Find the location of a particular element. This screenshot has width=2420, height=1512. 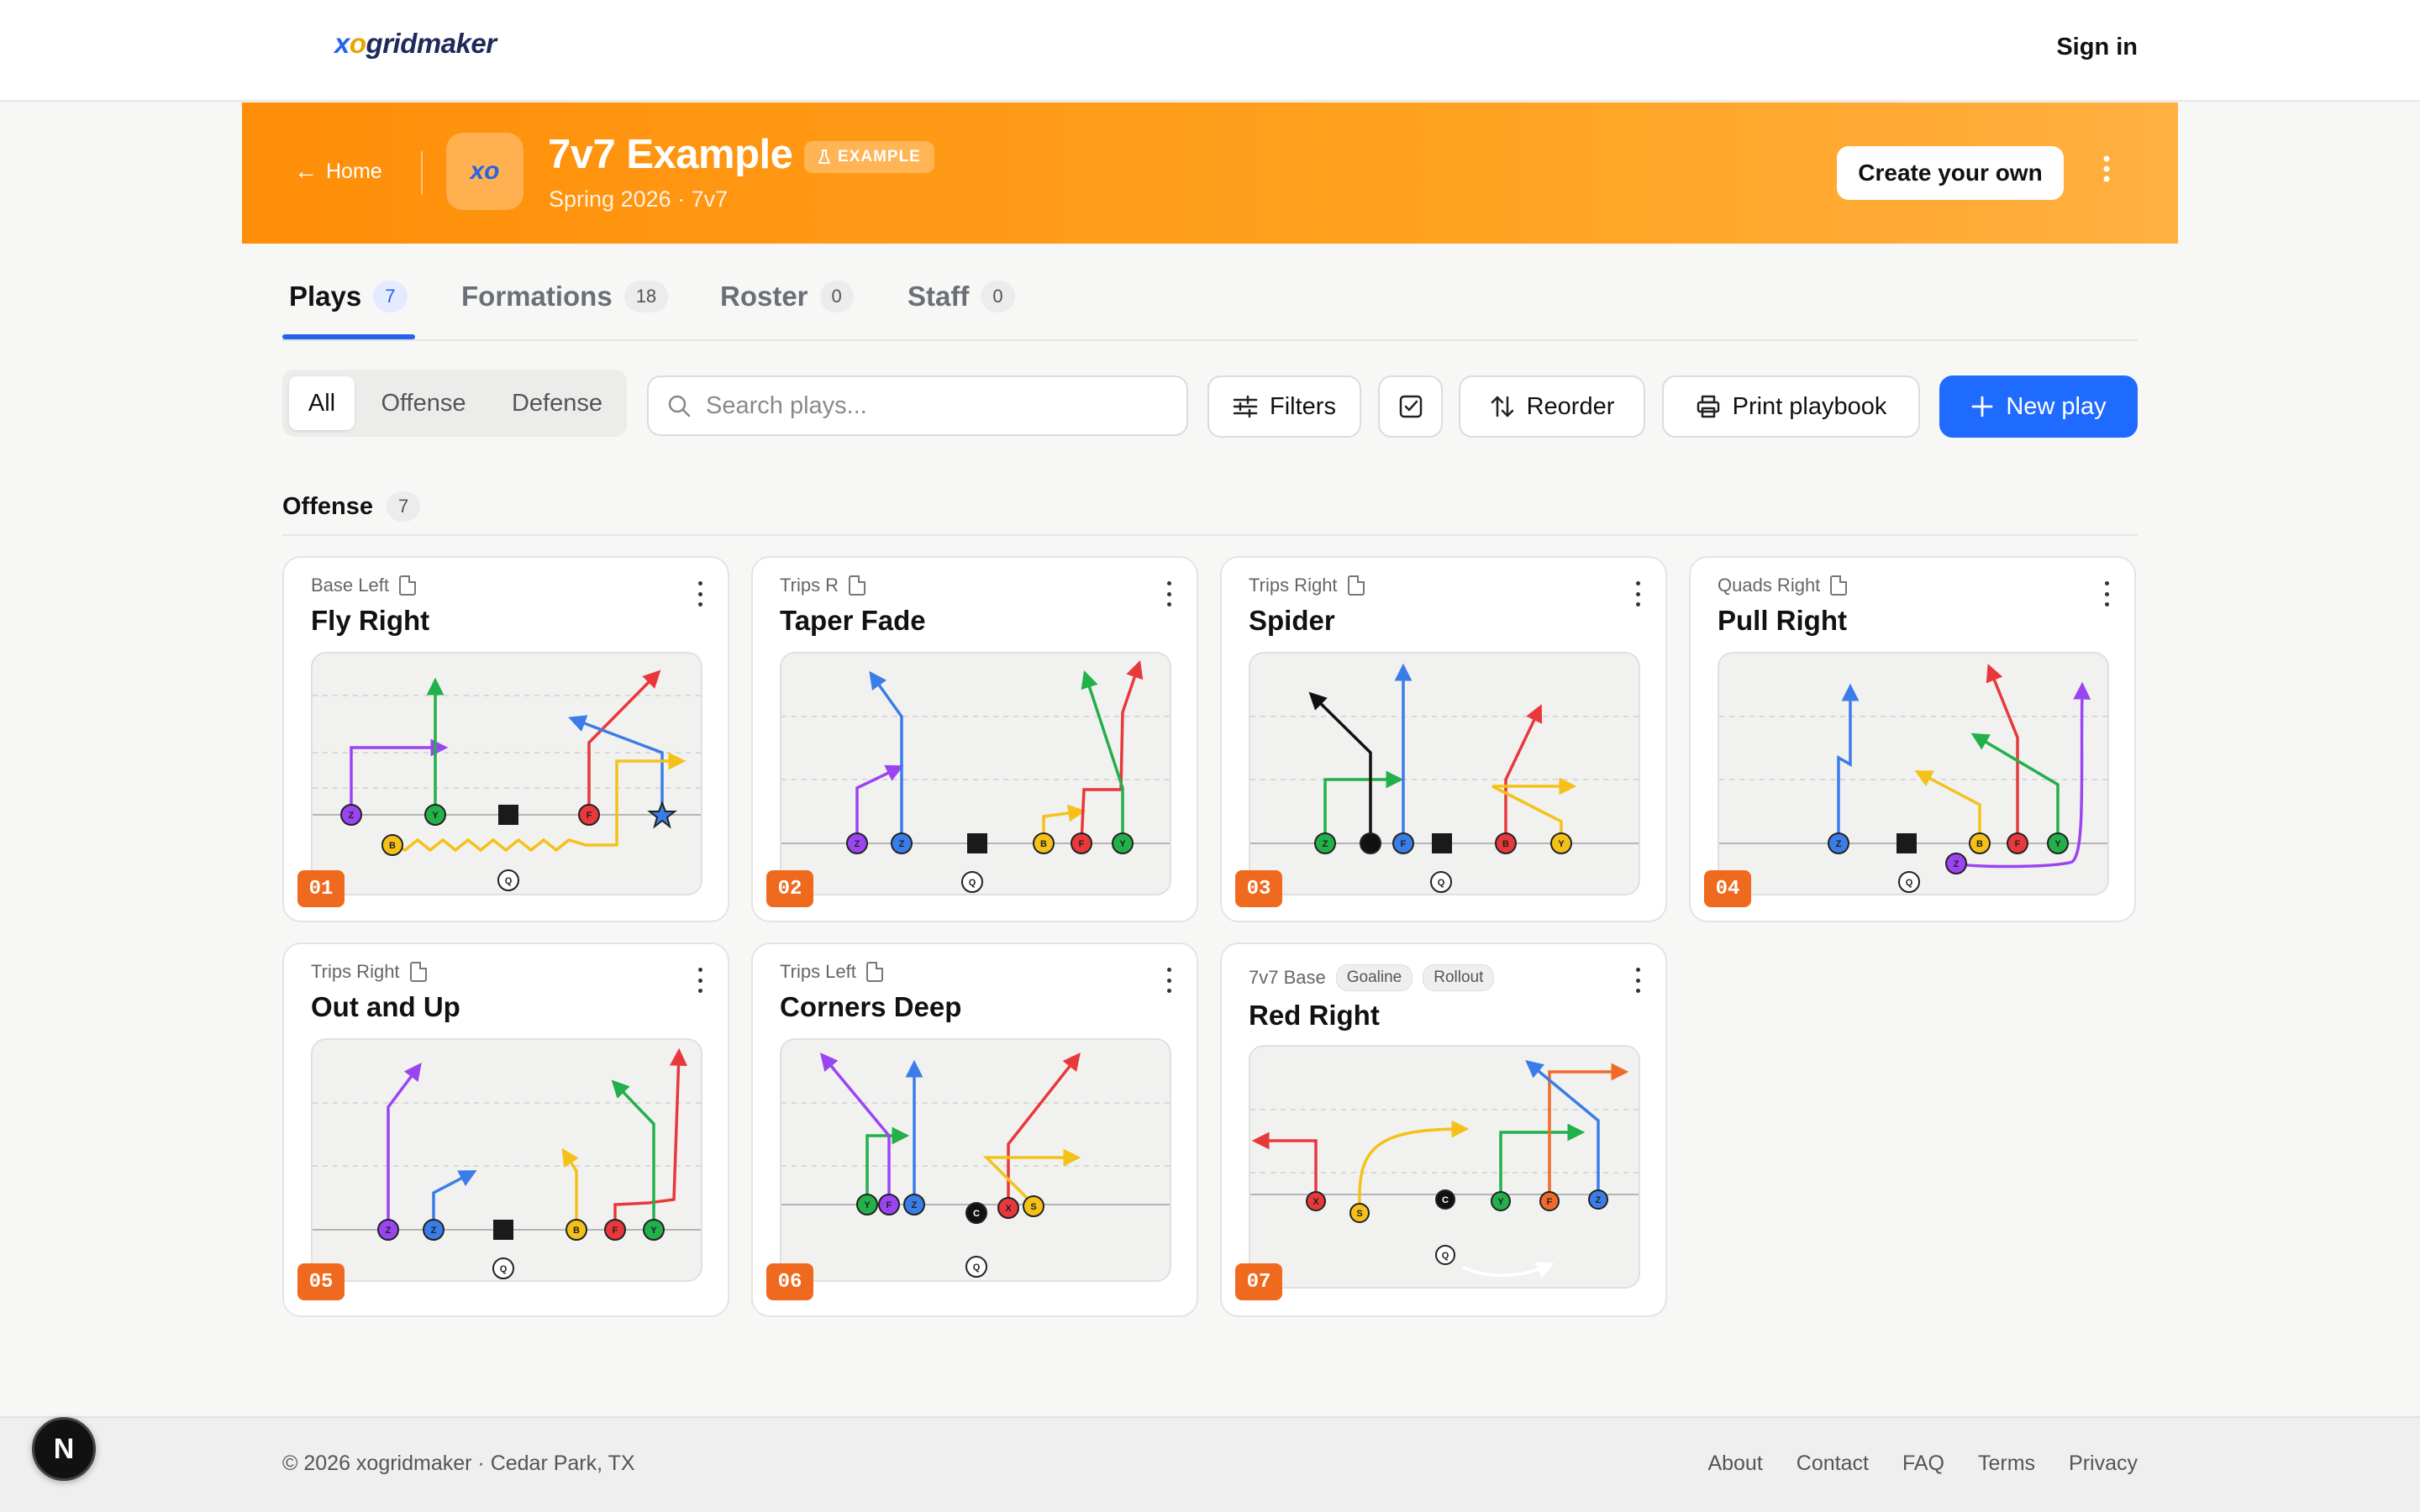

logo-o: o is located at coordinates (357, 43).